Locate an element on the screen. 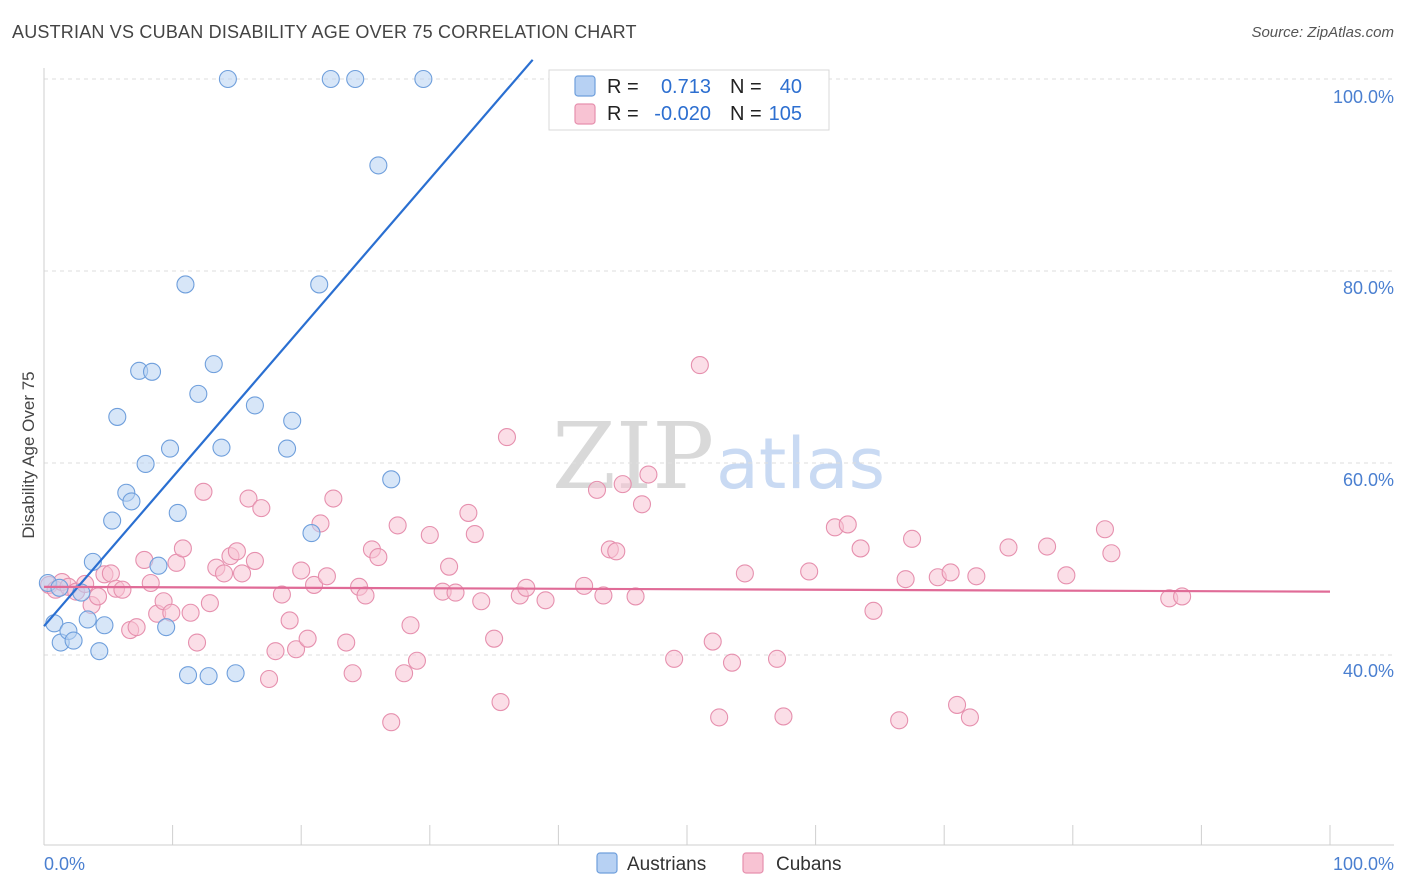 Image resolution: width=1406 pixels, height=892 pixels. correlation-legend: R = 0.713 N = 40 R = -0.020 N = 105 is located at coordinates (689, 100).